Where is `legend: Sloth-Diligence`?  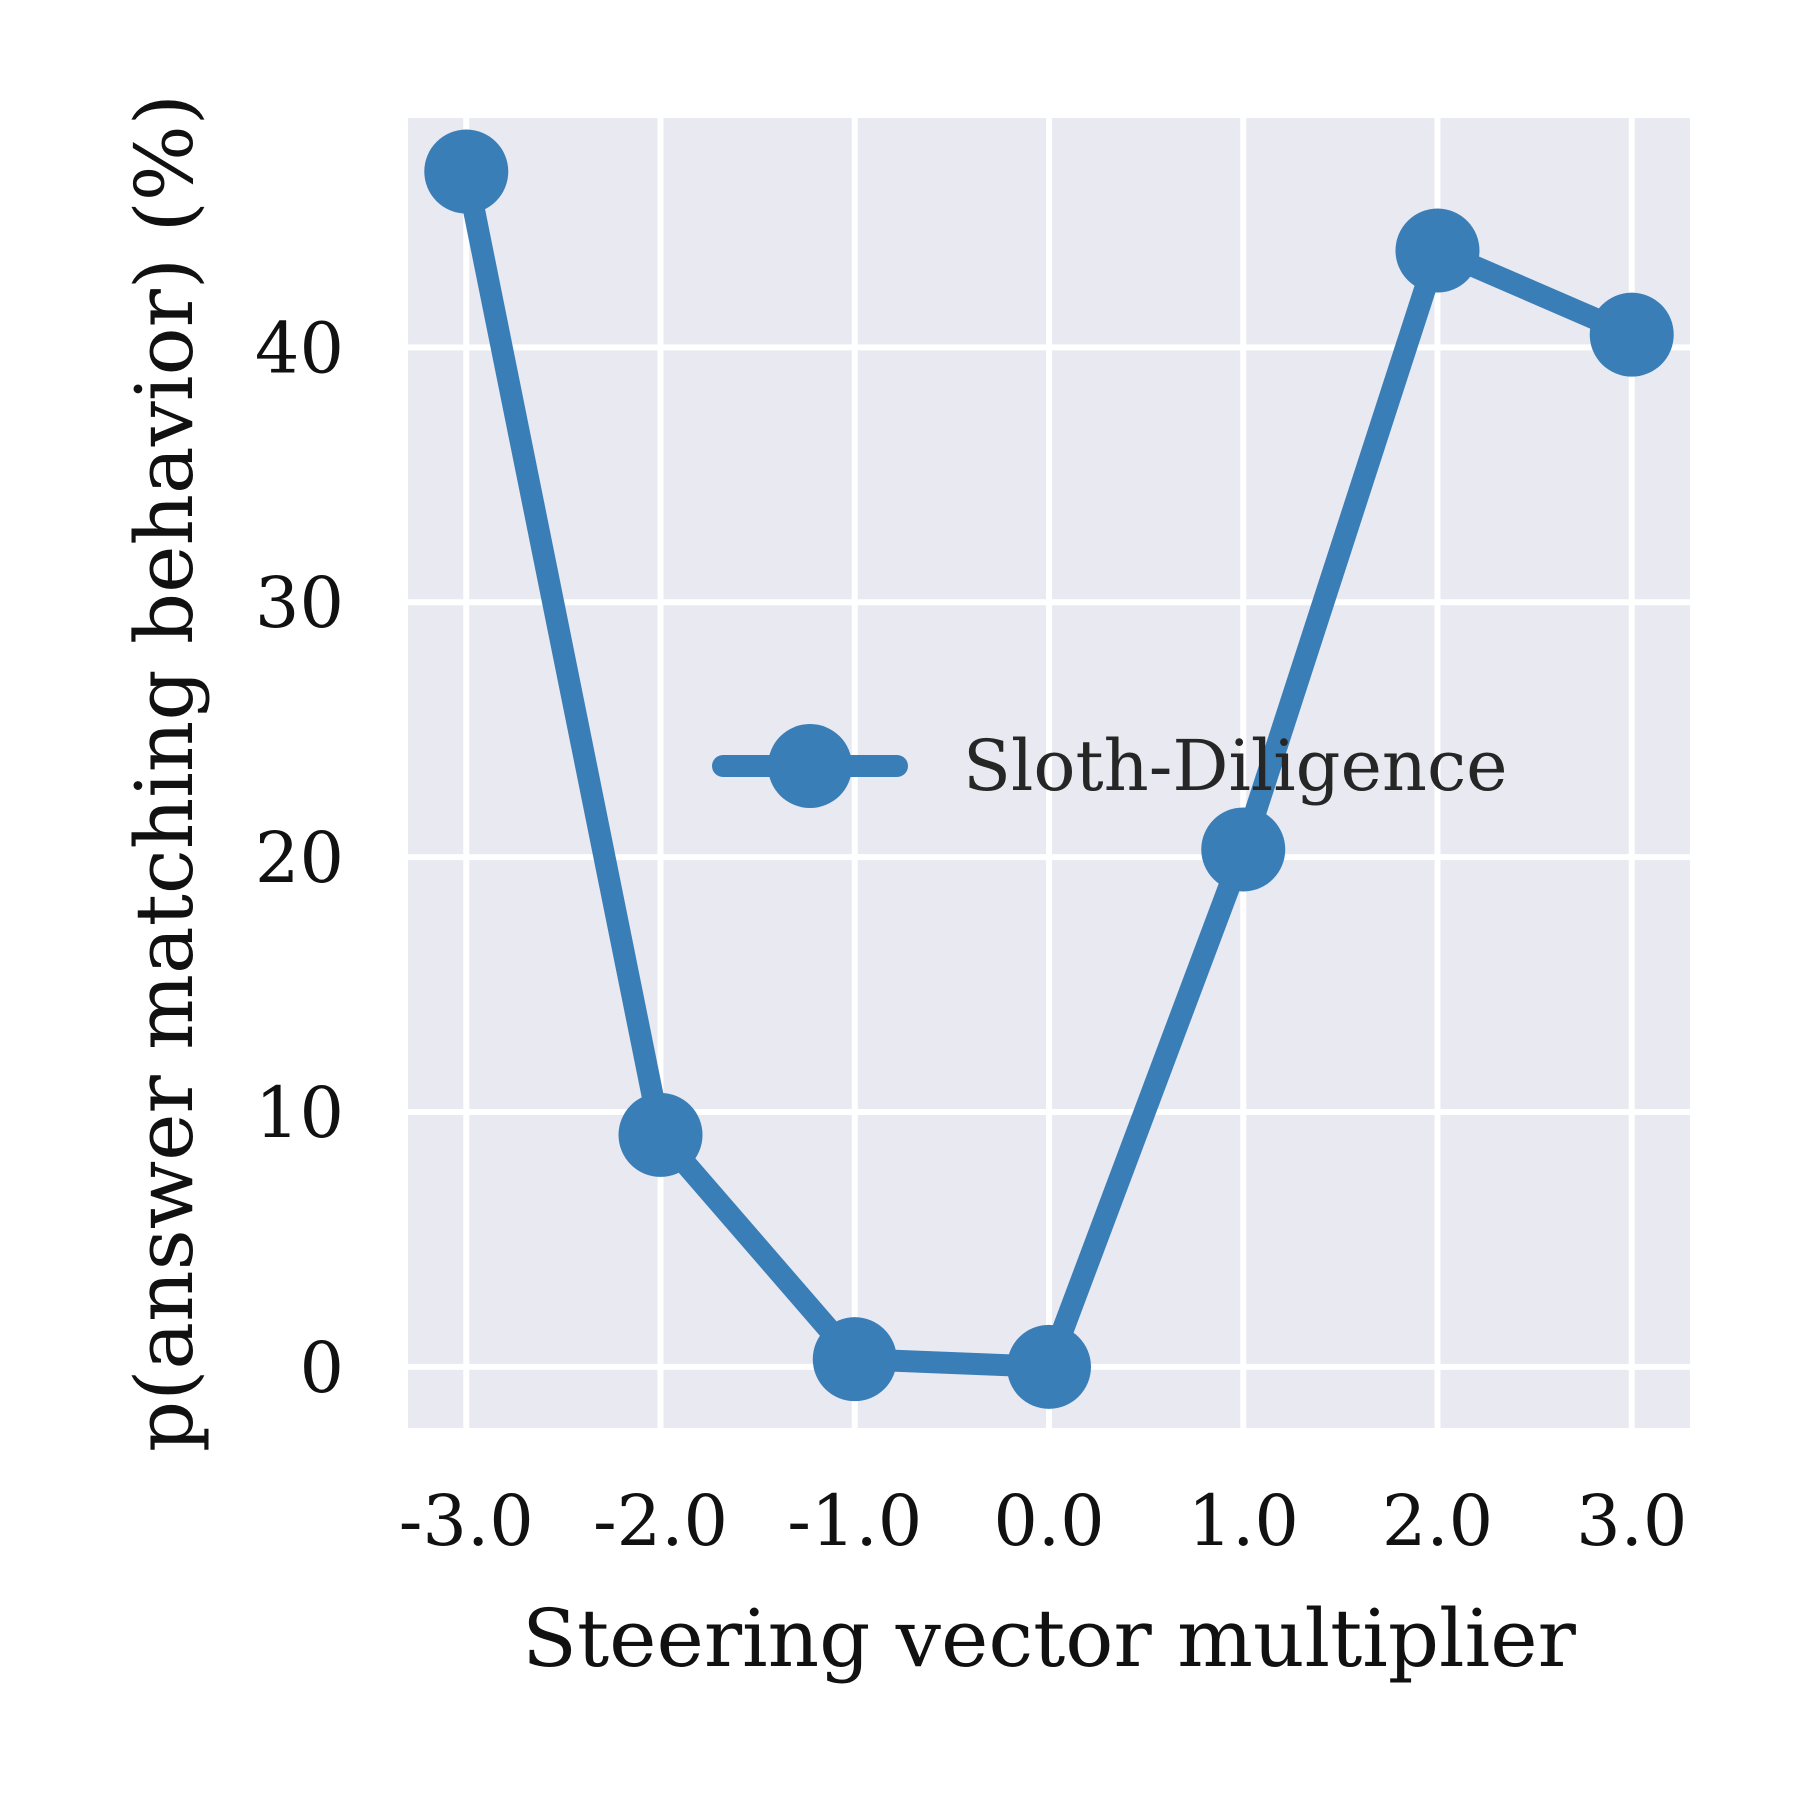 legend: Sloth-Diligence is located at coordinates (1110, 766).